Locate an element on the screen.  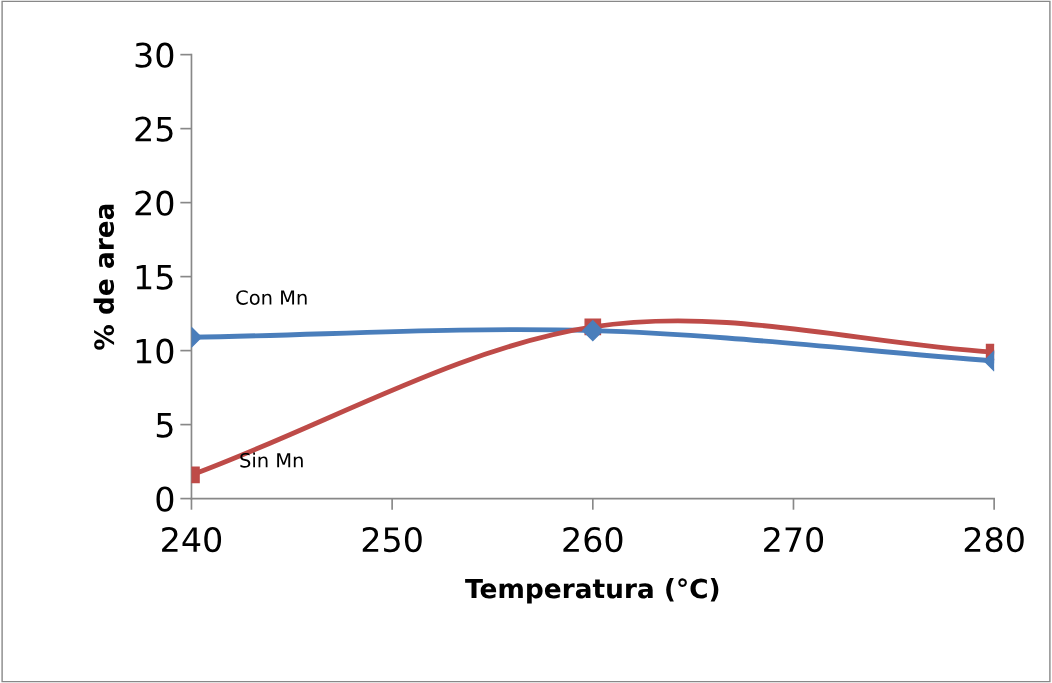
x-axis-title: Temperatura (°C) is located at coordinates (592, 591).